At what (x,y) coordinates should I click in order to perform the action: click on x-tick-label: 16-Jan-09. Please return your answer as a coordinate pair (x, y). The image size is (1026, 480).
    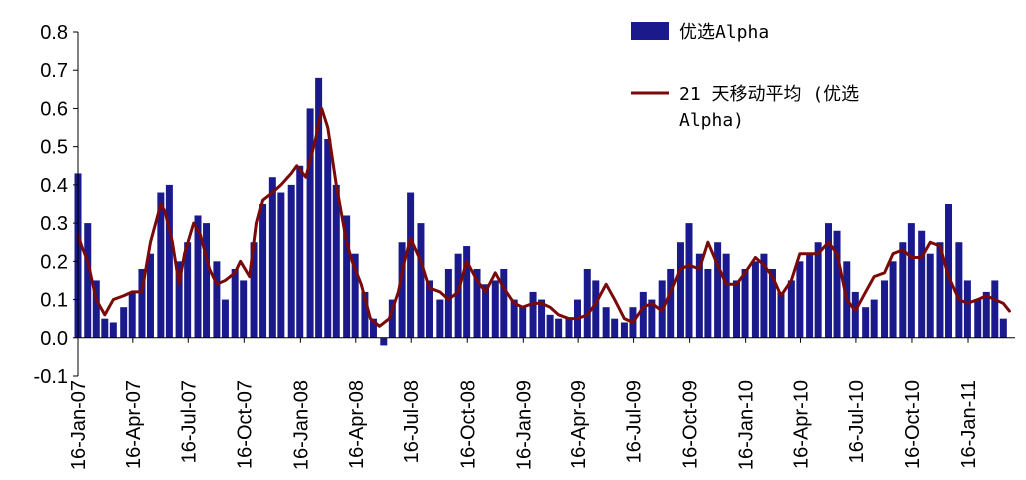
    Looking at the image, I should click on (524, 425).